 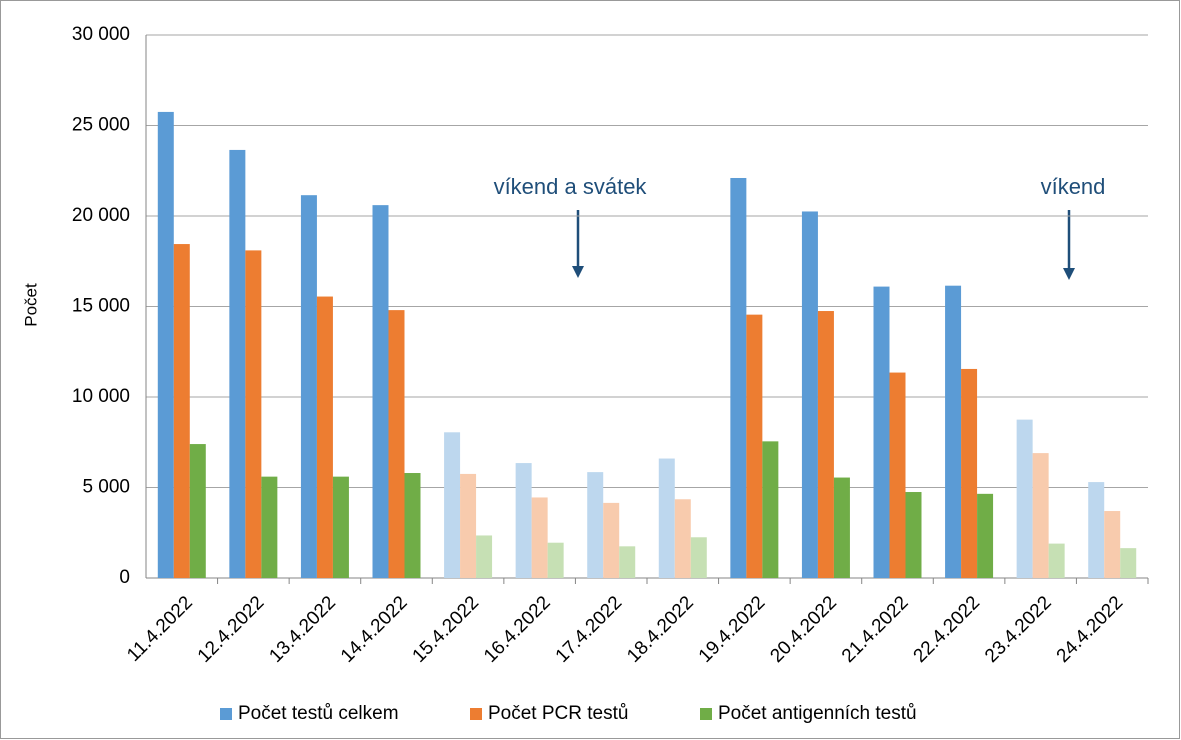 What do you see at coordinates (101, 306) in the screenshot?
I see `y-tick-label: 15 000` at bounding box center [101, 306].